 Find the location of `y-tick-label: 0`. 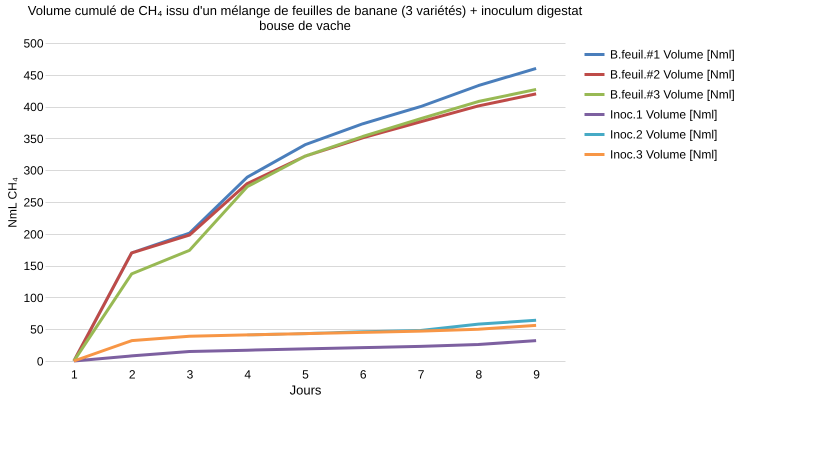

y-tick-label: 0 is located at coordinates (40, 361).